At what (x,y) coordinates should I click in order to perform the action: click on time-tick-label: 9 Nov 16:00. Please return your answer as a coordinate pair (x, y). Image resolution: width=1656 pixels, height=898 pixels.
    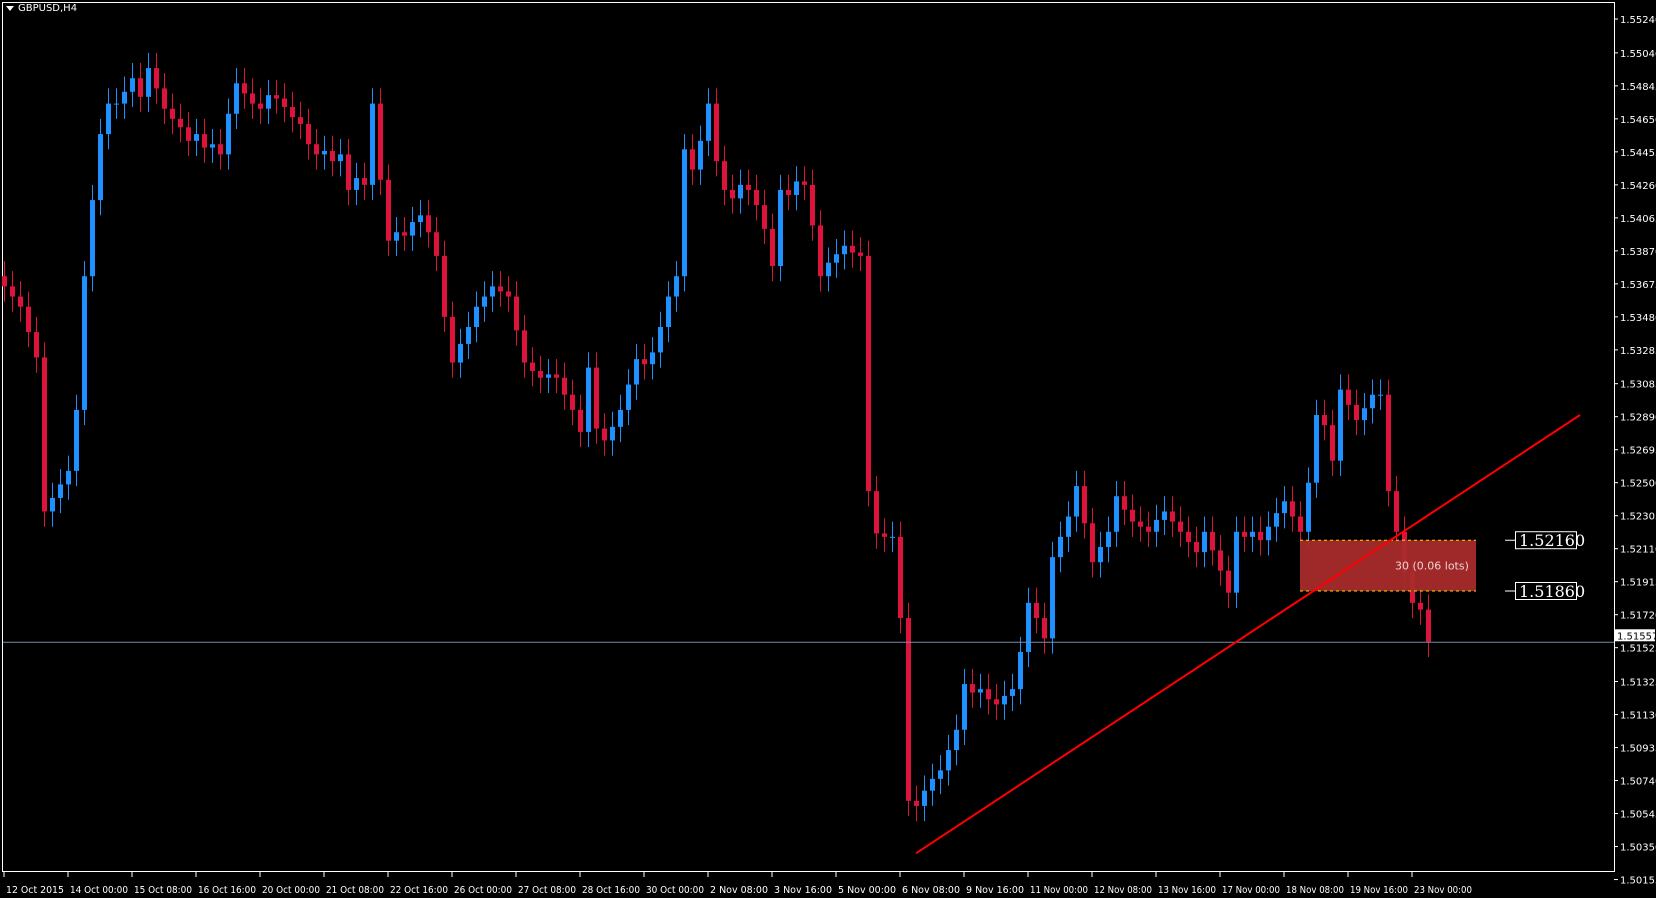
    Looking at the image, I should click on (995, 890).